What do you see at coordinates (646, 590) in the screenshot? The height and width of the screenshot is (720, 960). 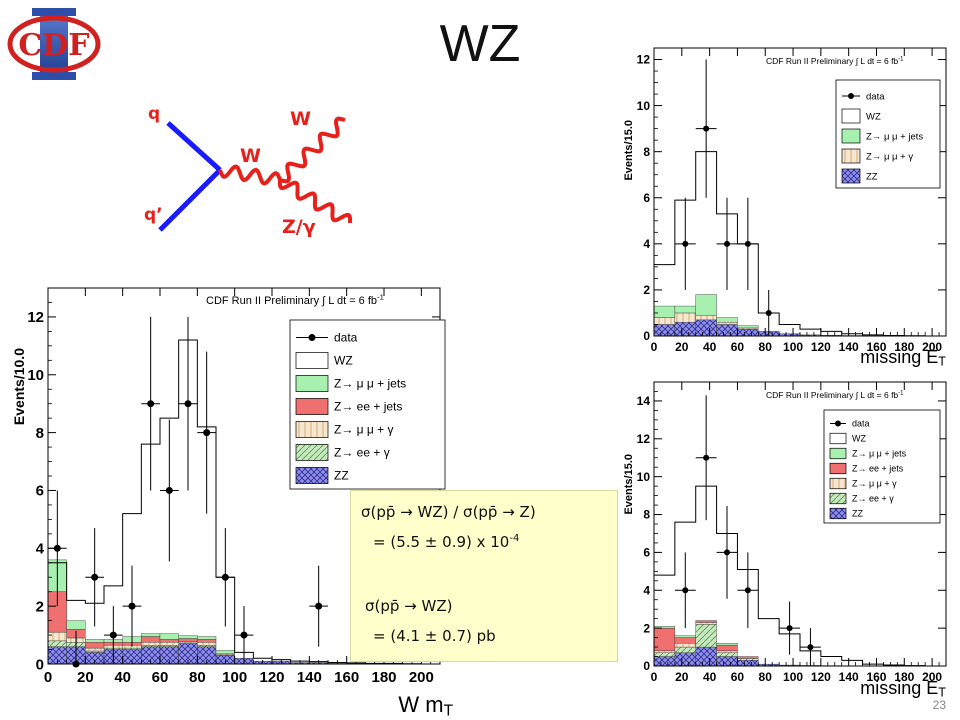 I see `y-tick-label: 4` at bounding box center [646, 590].